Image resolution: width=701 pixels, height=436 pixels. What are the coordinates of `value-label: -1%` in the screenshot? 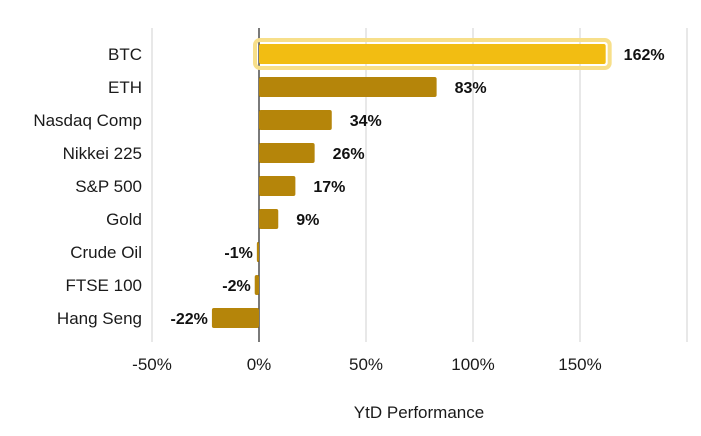 It's located at (238, 253).